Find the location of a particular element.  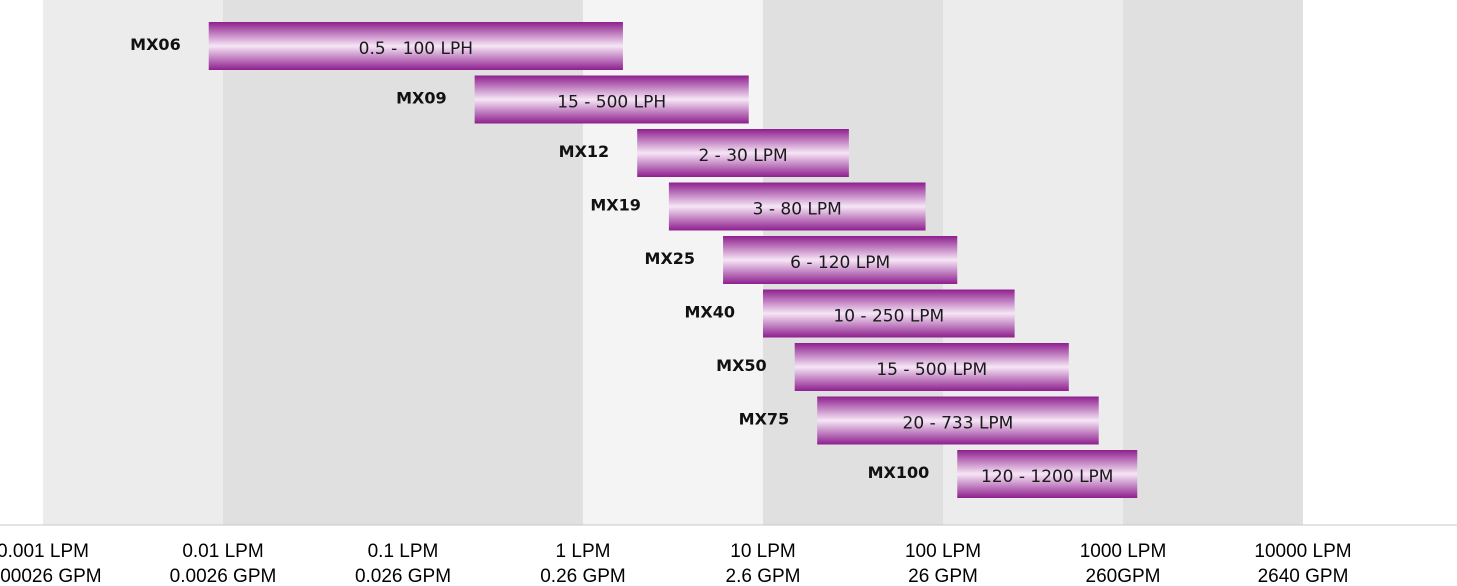

bar-range-label: 15 - 500 LPH is located at coordinates (611, 103).